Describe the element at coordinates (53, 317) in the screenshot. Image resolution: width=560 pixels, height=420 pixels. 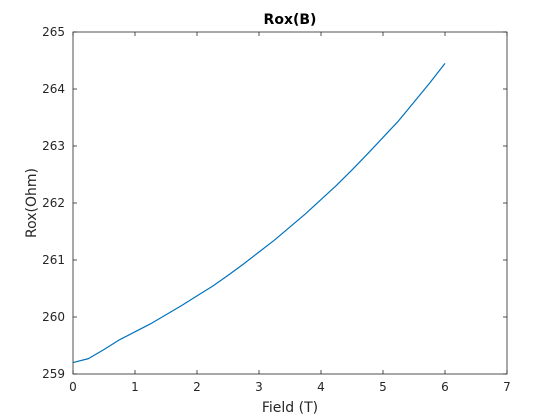
I see `y-tick-label: 260` at that location.